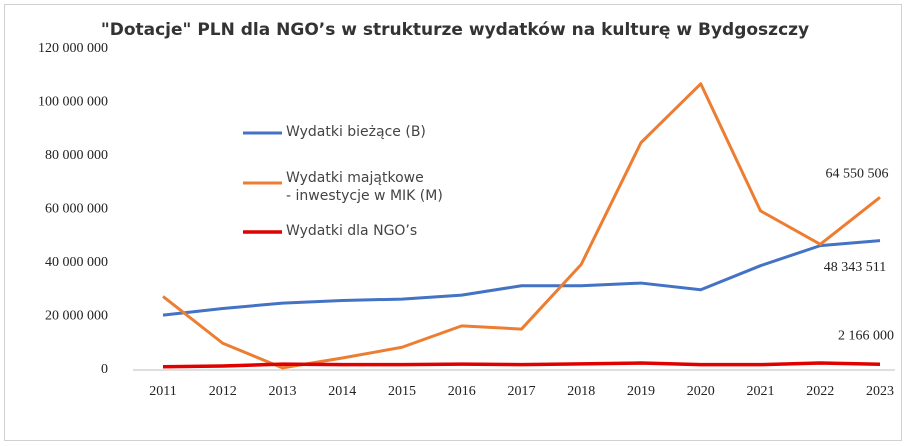  Describe the element at coordinates (352, 231) in the screenshot. I see `legend-label: Wydatki dla NGO’s` at that location.